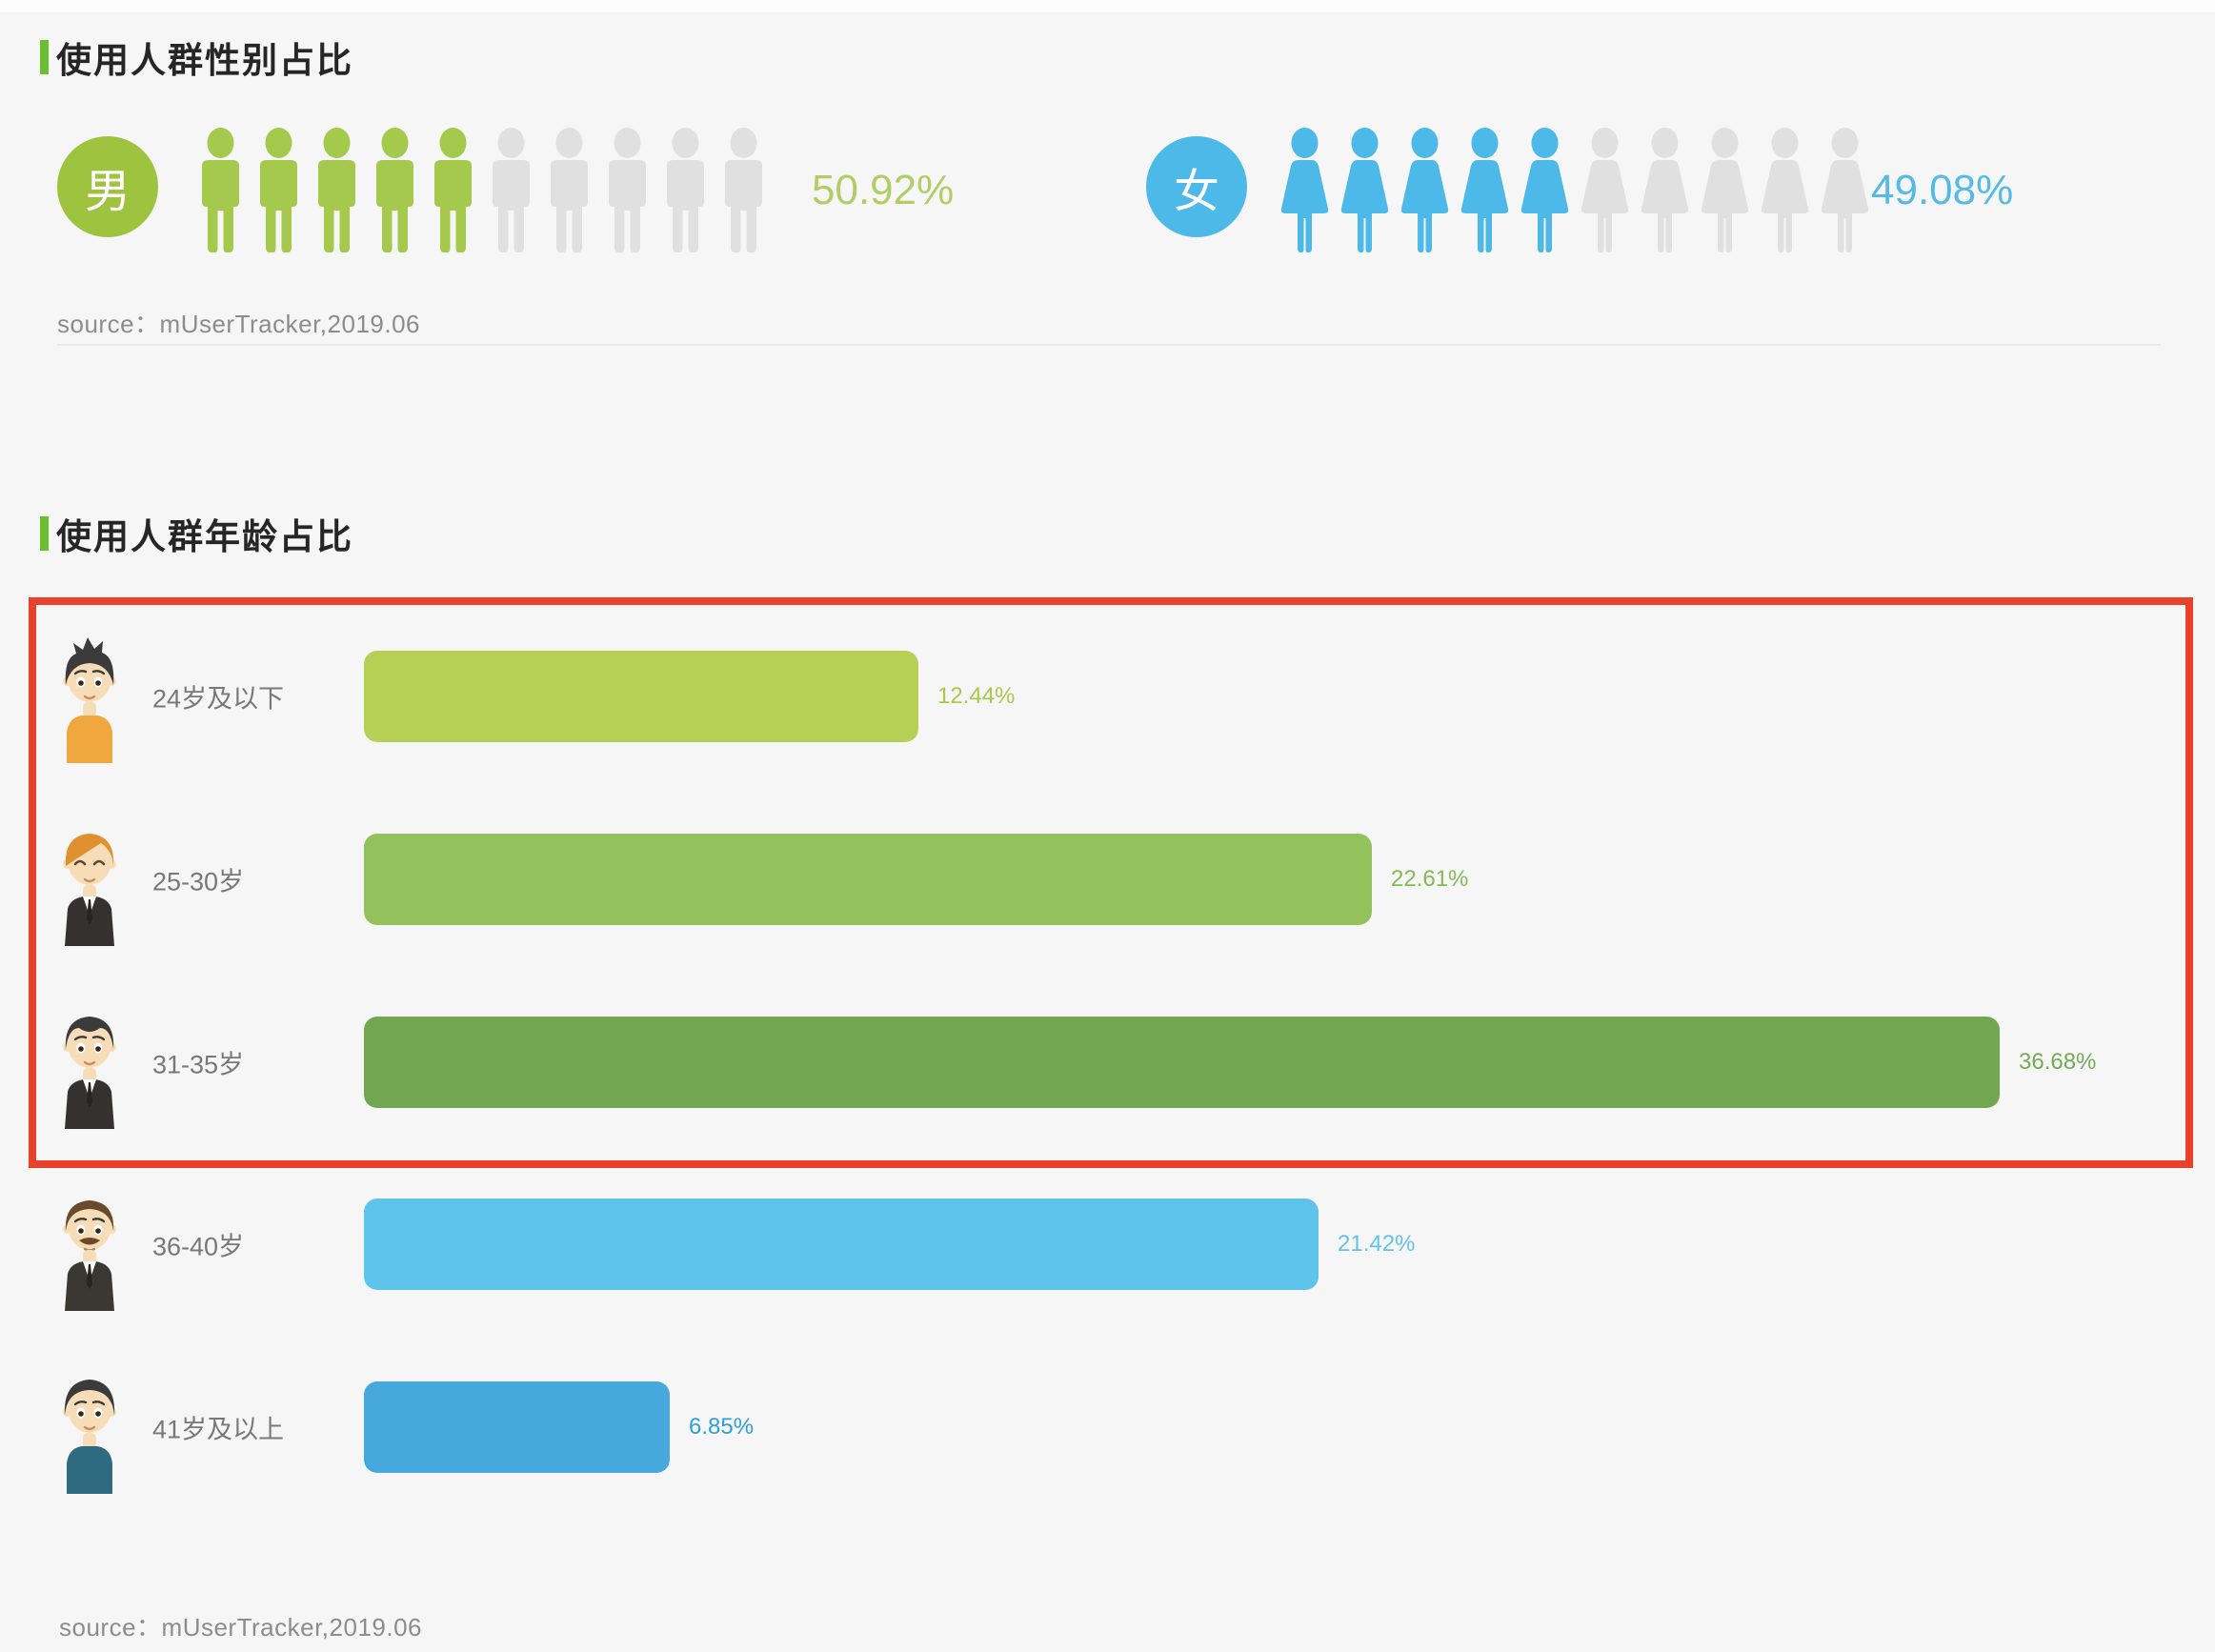 This screenshot has height=1652, width=2215. Describe the element at coordinates (1942, 190) in the screenshot. I see `female-percent: 49.08%` at that location.